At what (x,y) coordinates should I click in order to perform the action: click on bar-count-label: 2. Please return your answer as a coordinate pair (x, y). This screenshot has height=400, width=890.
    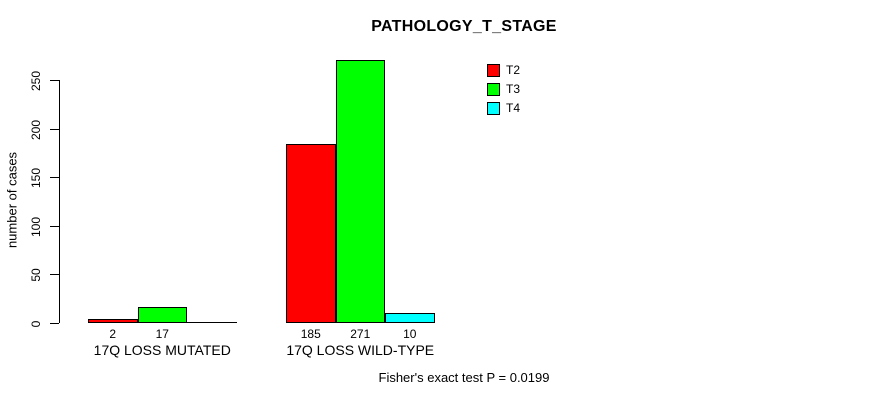
    Looking at the image, I should click on (113, 334).